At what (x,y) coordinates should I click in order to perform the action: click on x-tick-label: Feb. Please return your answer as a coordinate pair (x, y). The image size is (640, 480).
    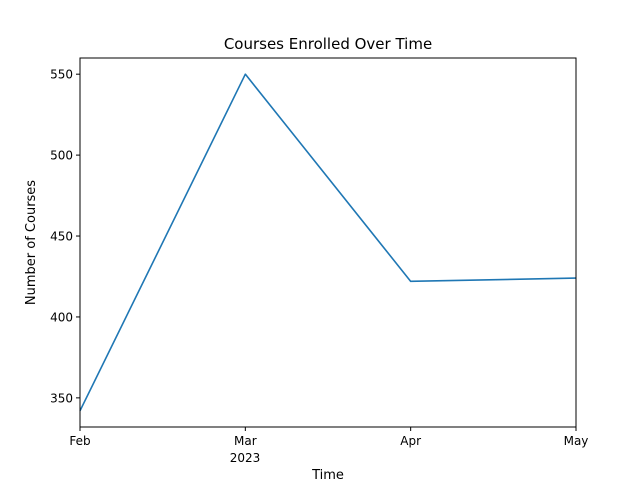
    Looking at the image, I should click on (79, 441).